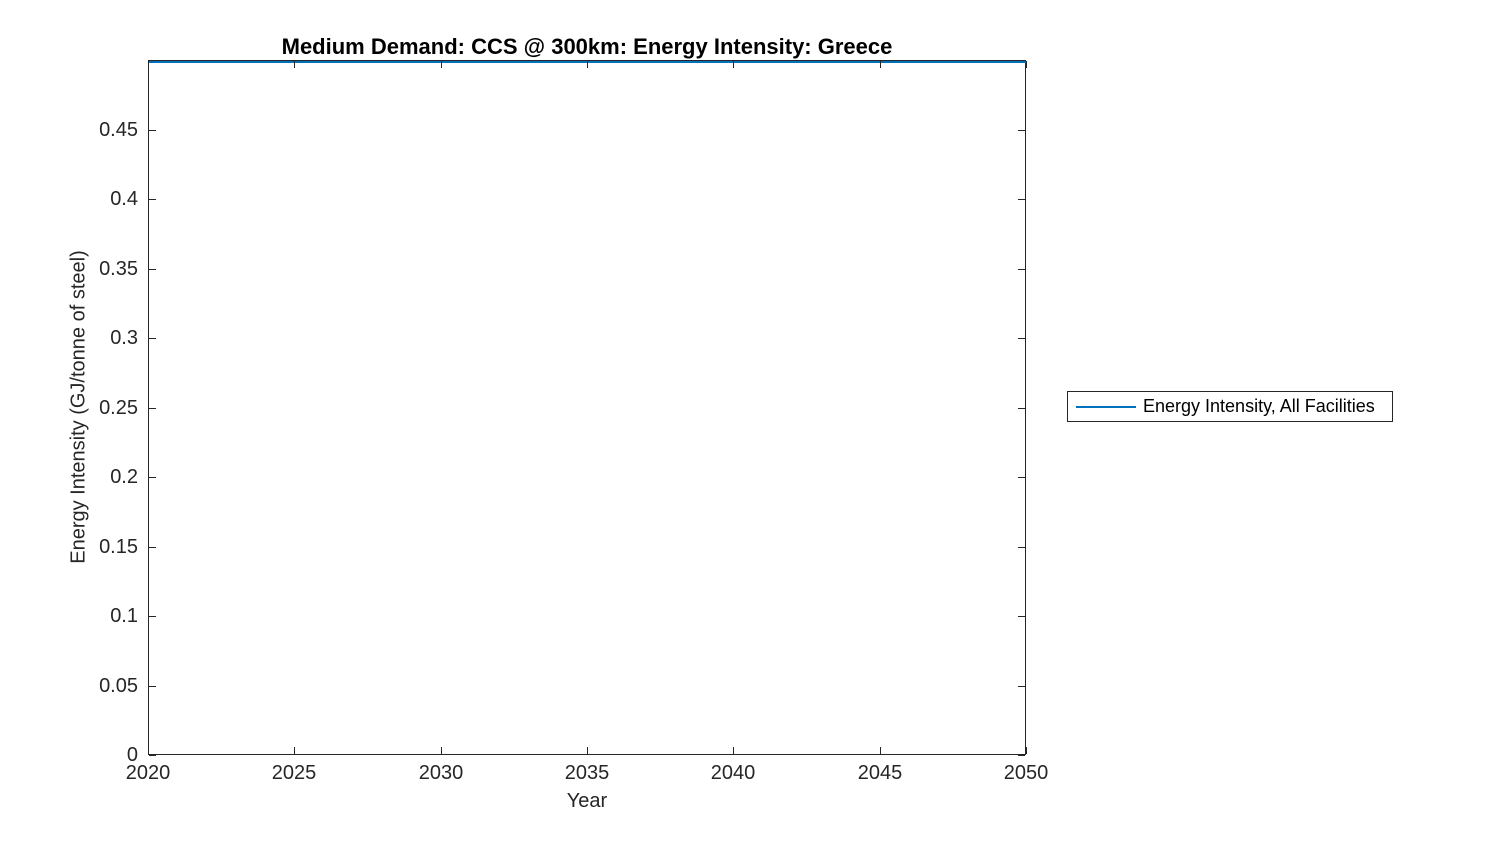  What do you see at coordinates (294, 773) in the screenshot?
I see `x-tick-label: 2025` at bounding box center [294, 773].